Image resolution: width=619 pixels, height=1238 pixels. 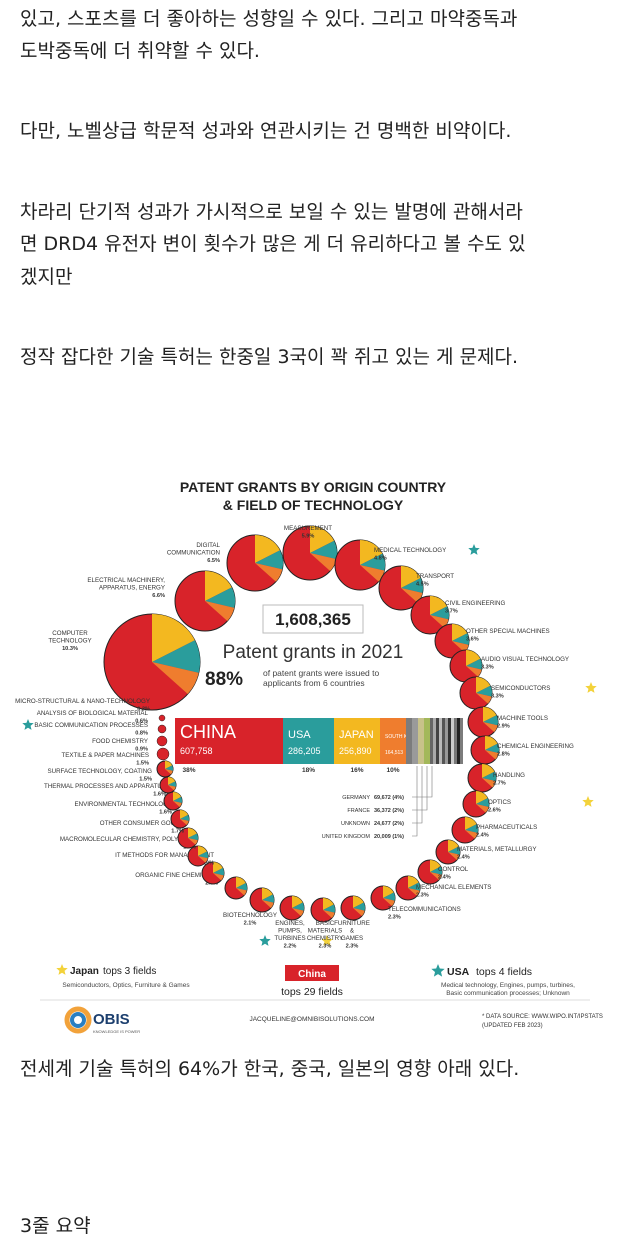 What do you see at coordinates (69, 641) in the screenshot?
I see `field-name: TECHNOLOGY` at bounding box center [69, 641].